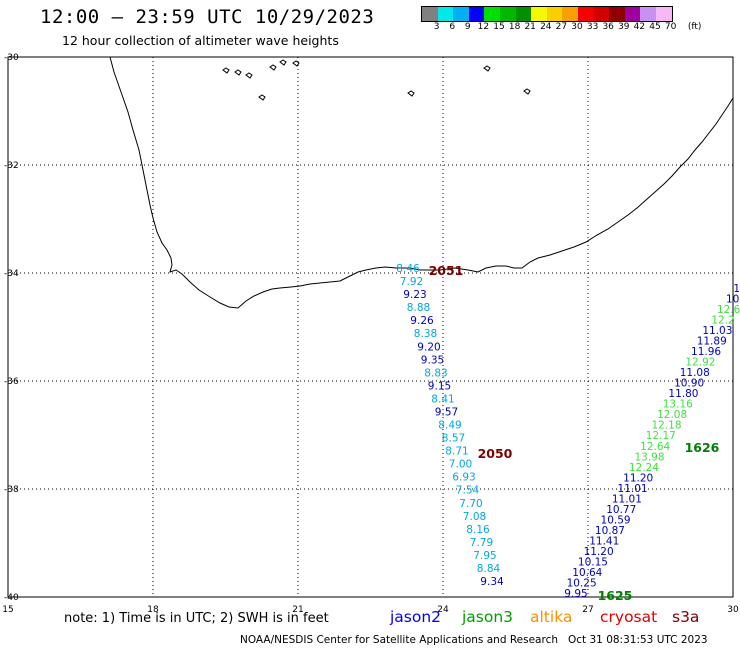 This screenshot has width=740, height=650. What do you see at coordinates (425, 334) in the screenshot?
I see `wave-height-label: 8.38` at bounding box center [425, 334].